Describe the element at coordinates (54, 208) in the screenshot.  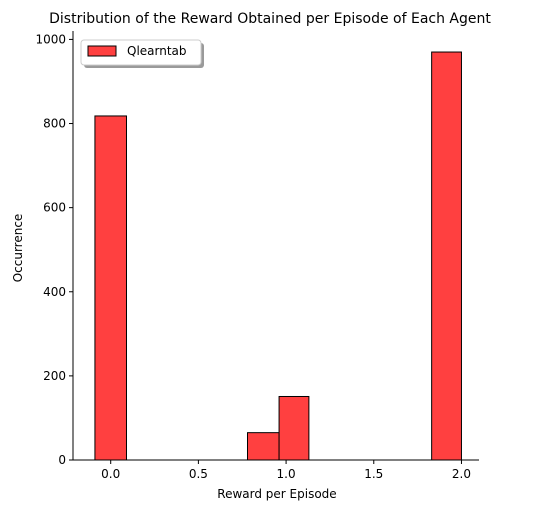
I see `y-tick-label: 600` at that location.